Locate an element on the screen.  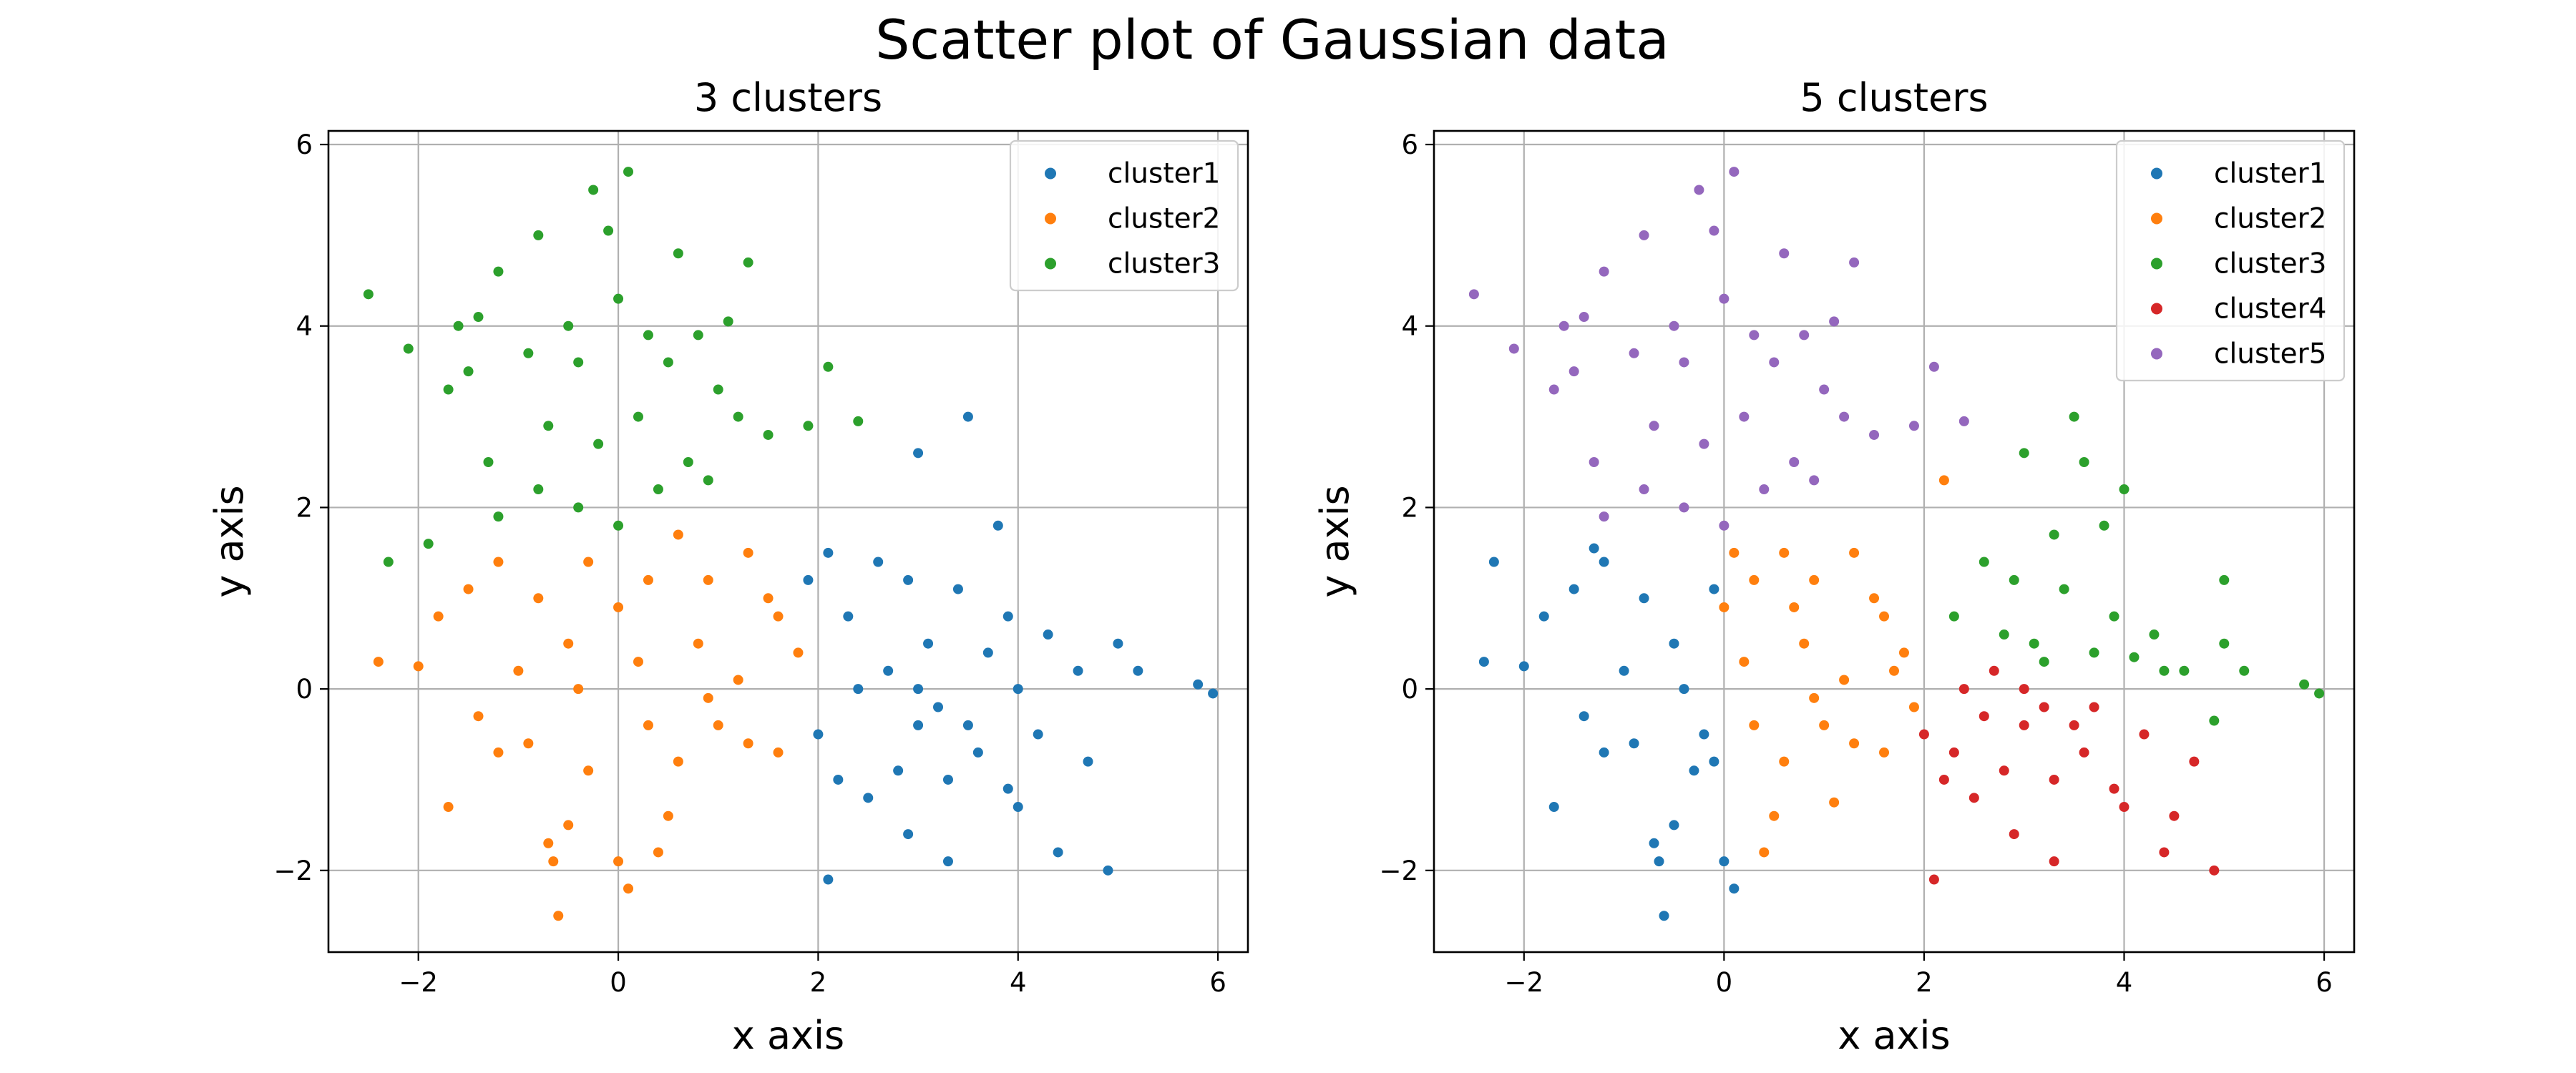
y-tick-label: 4 is located at coordinates (304, 326).